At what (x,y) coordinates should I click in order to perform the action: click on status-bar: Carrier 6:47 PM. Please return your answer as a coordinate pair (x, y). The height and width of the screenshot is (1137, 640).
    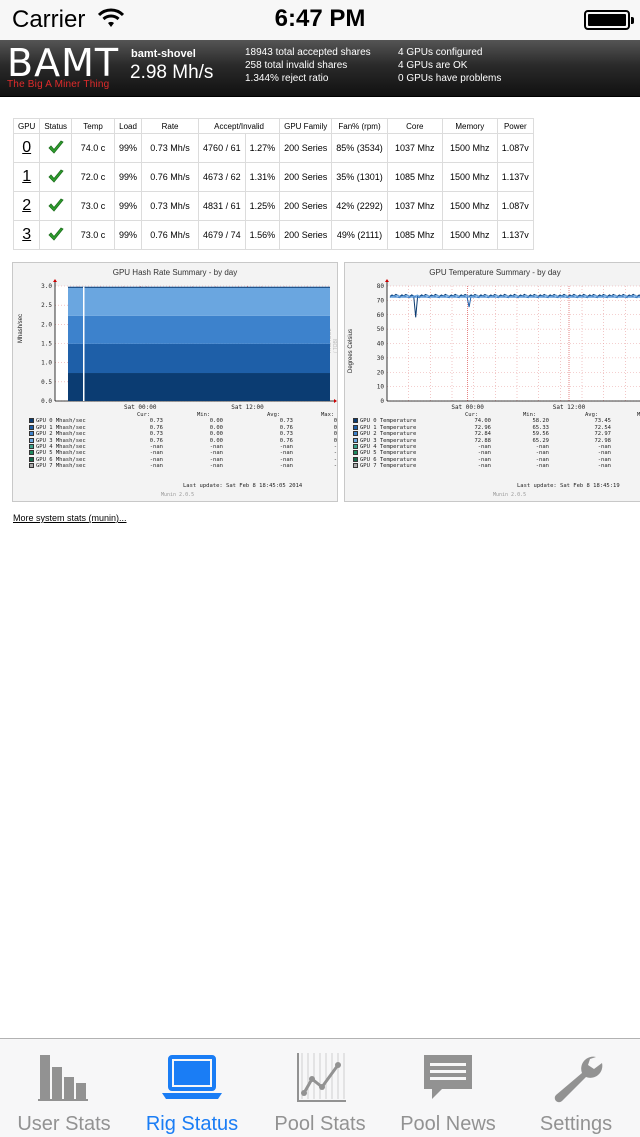
    Looking at the image, I should click on (320, 20).